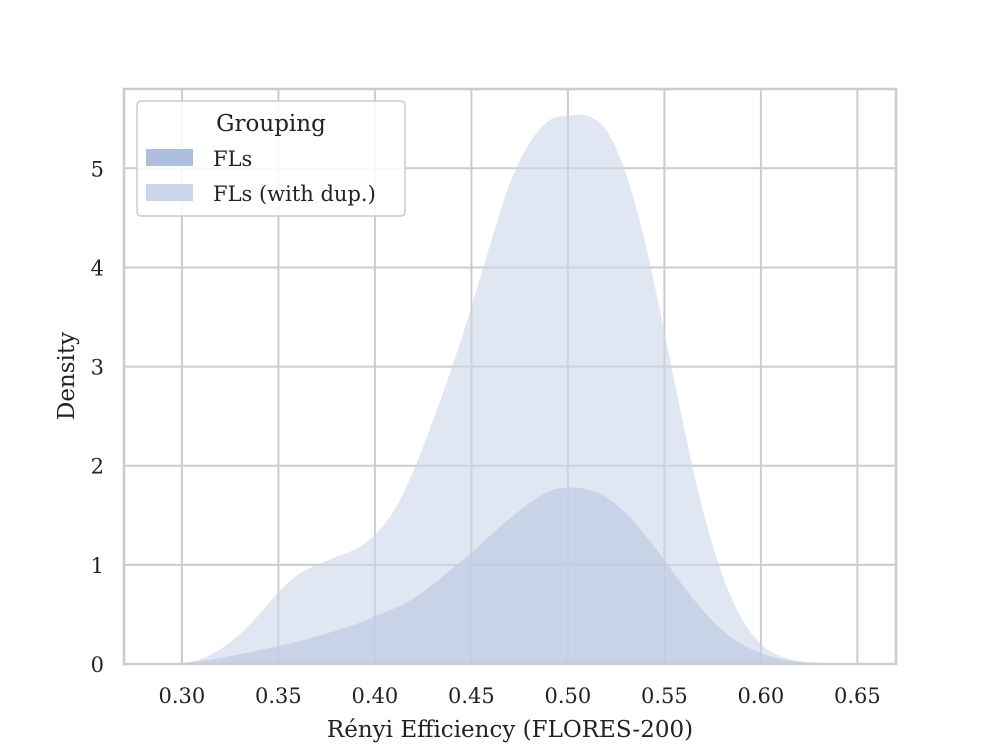  What do you see at coordinates (520, 696) in the screenshot?
I see `x-axis-ticks: 0.30 0.35 0.40 0.45 0.50 0.55 0.60 0.65` at bounding box center [520, 696].